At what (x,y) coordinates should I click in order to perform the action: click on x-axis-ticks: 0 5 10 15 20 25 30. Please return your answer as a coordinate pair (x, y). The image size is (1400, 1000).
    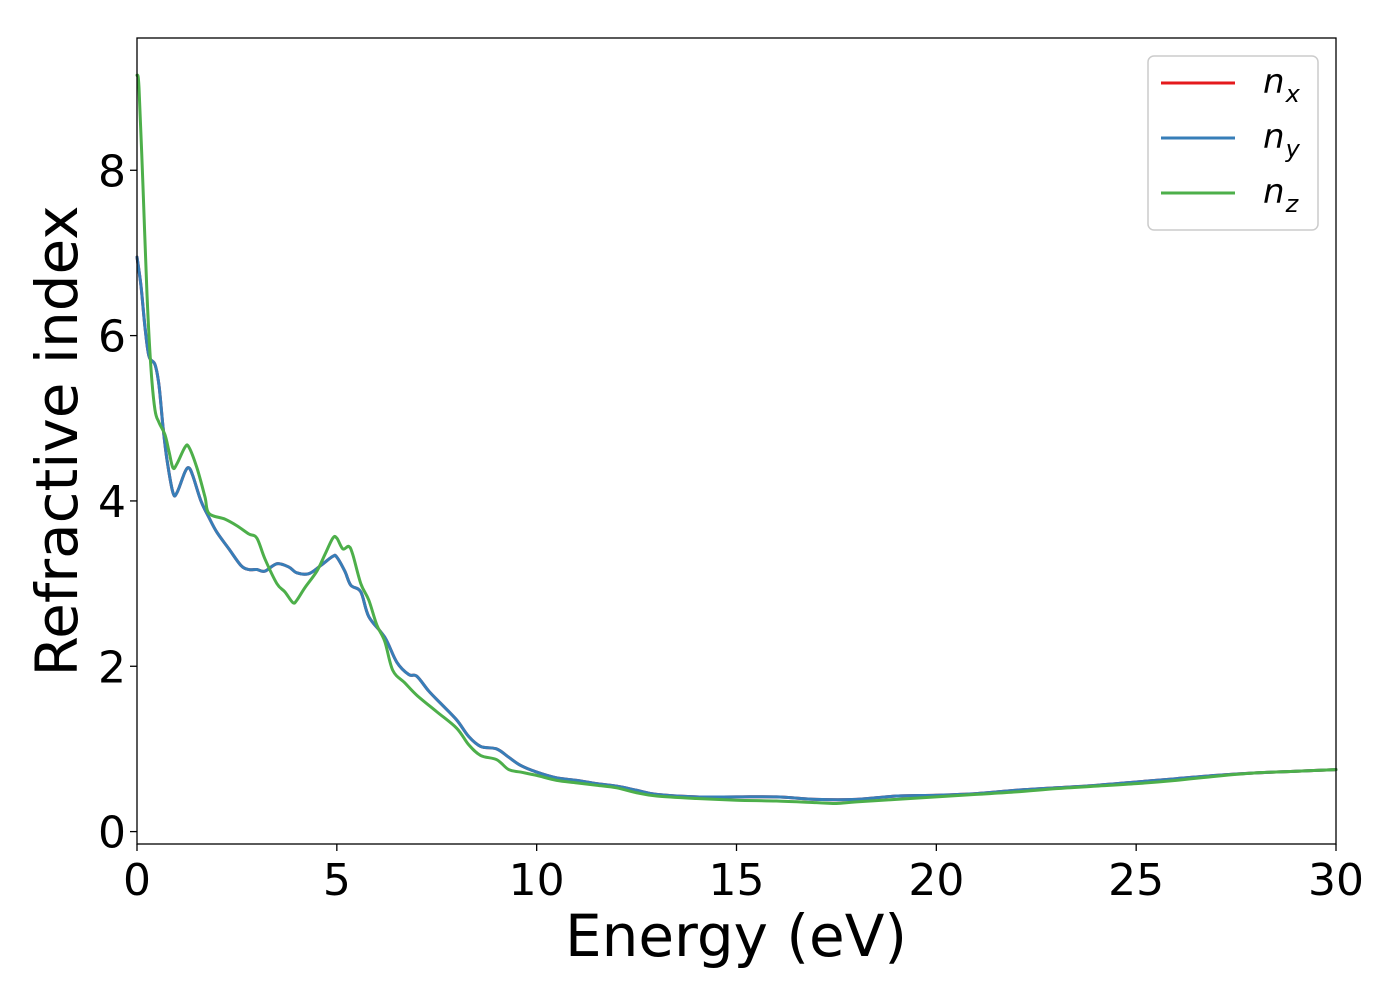
    Looking at the image, I should click on (743, 875).